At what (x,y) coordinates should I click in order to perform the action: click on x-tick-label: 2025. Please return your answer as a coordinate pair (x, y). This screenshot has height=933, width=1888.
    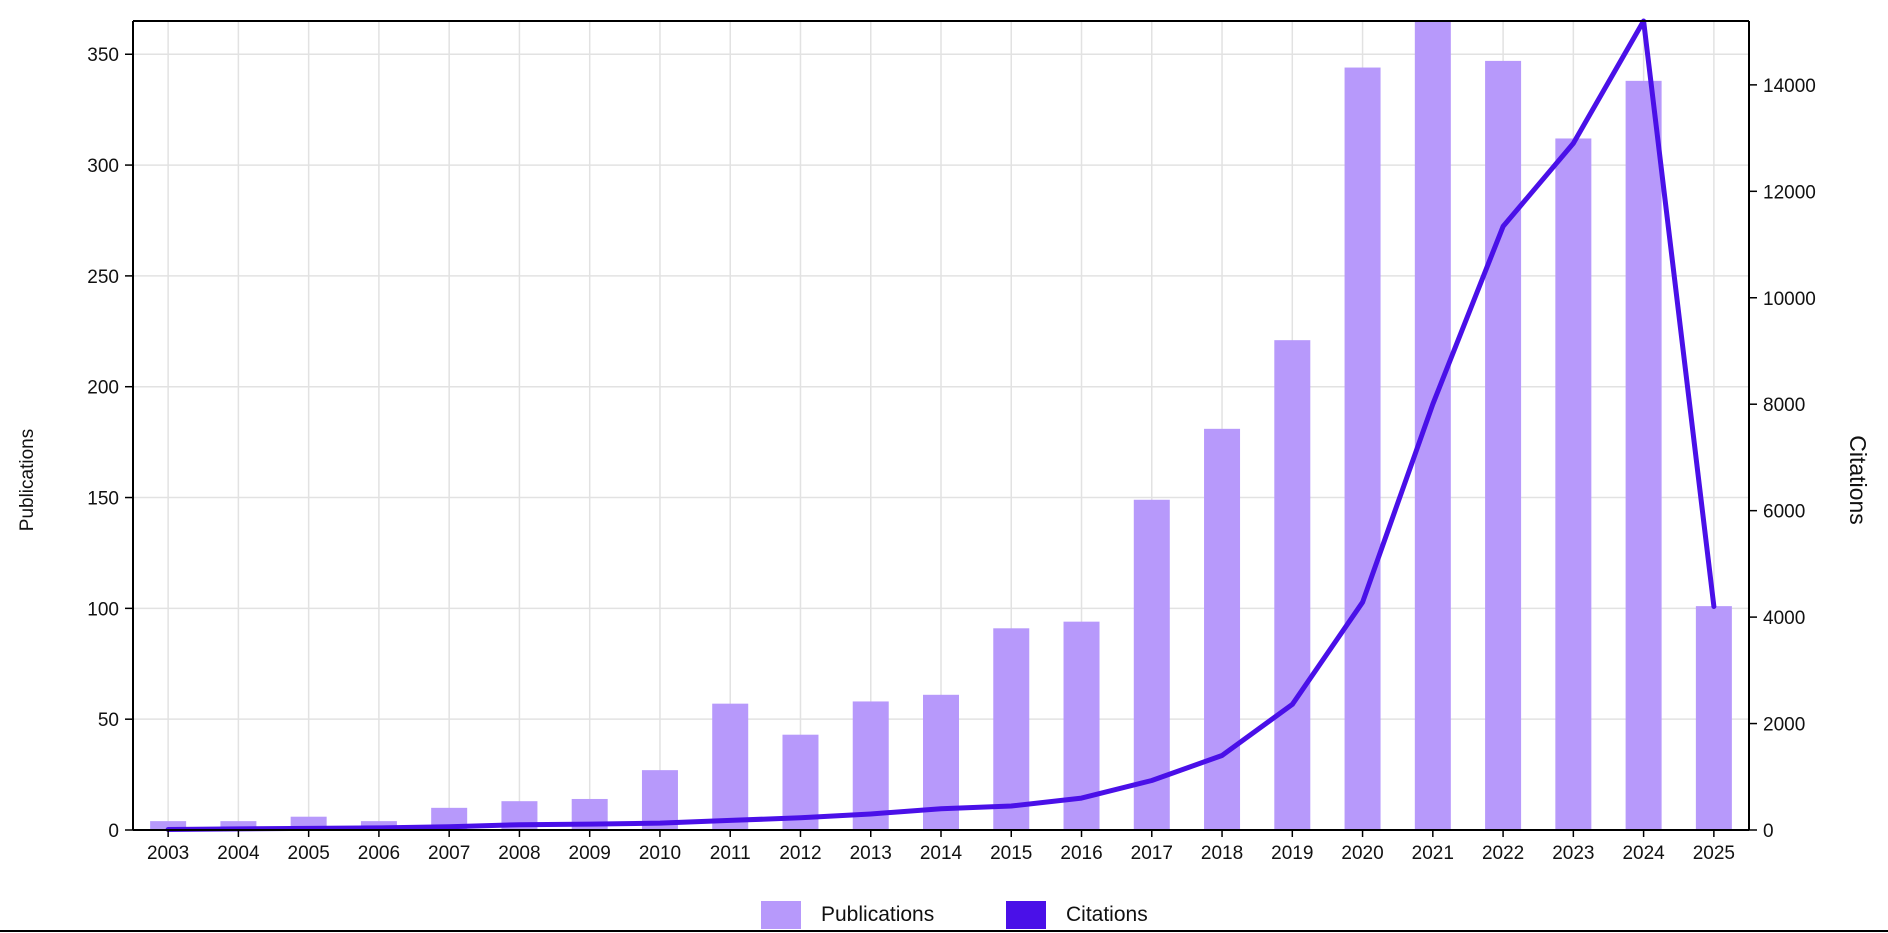
    Looking at the image, I should click on (1714, 853).